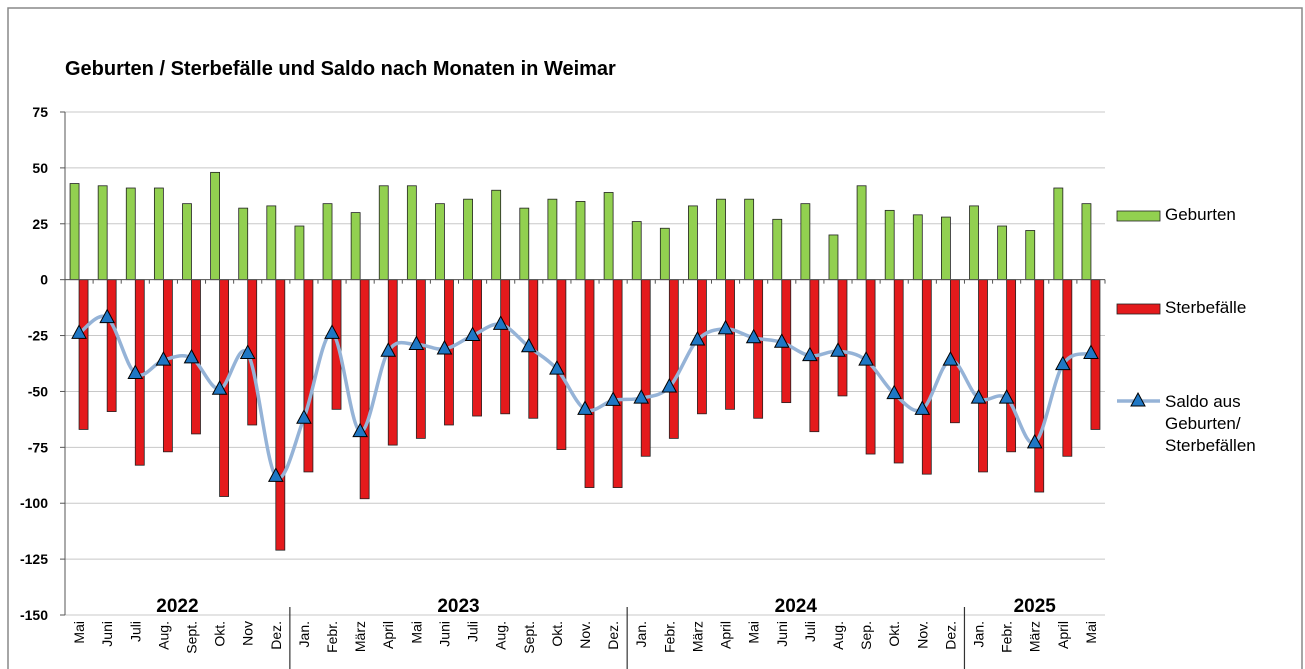 Image resolution: width=1305 pixels, height=669 pixels. I want to click on y-tick-label: -150, so click(34, 615).